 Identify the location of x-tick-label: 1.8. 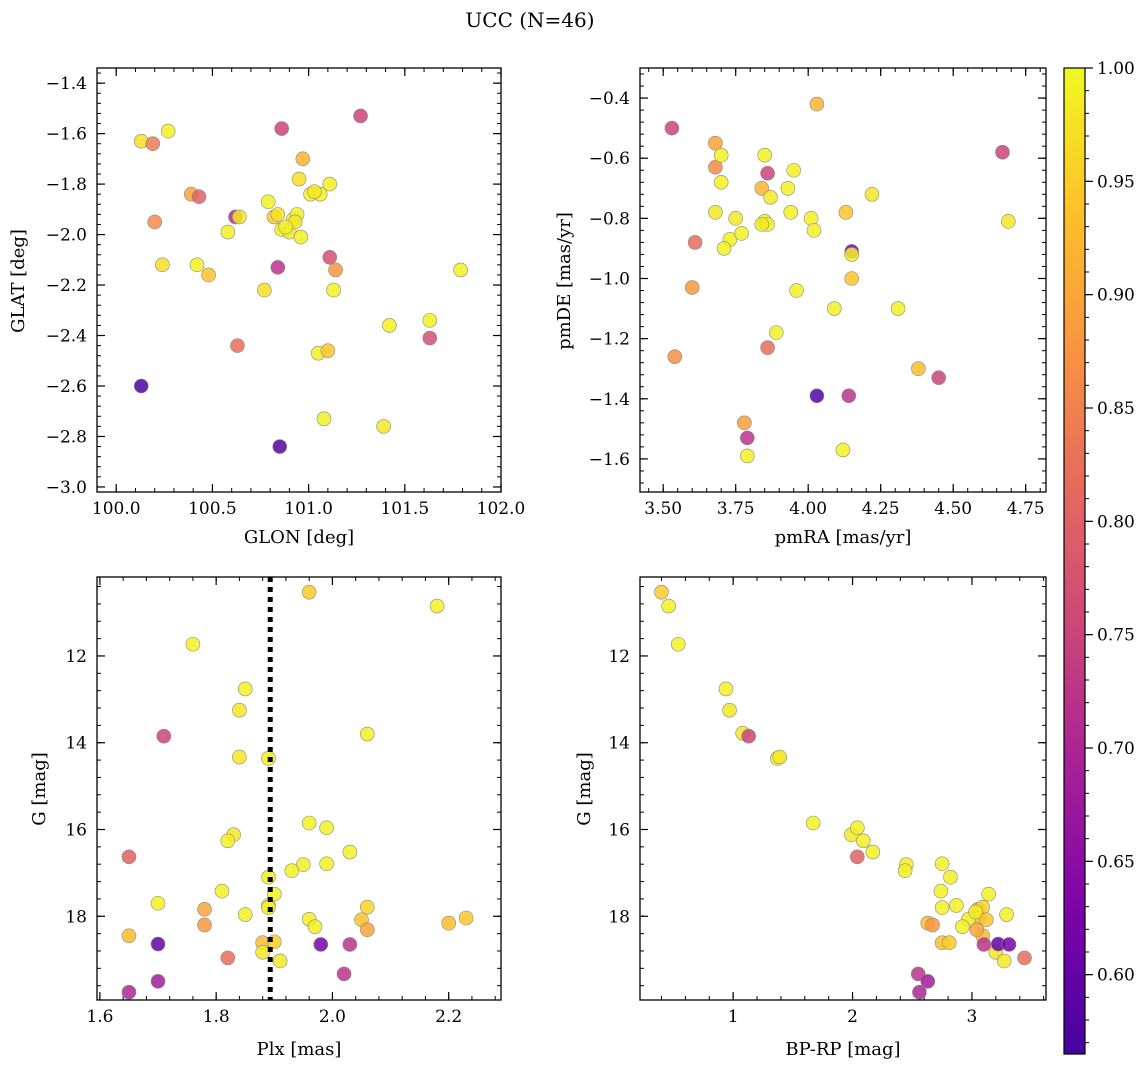
(216, 1017).